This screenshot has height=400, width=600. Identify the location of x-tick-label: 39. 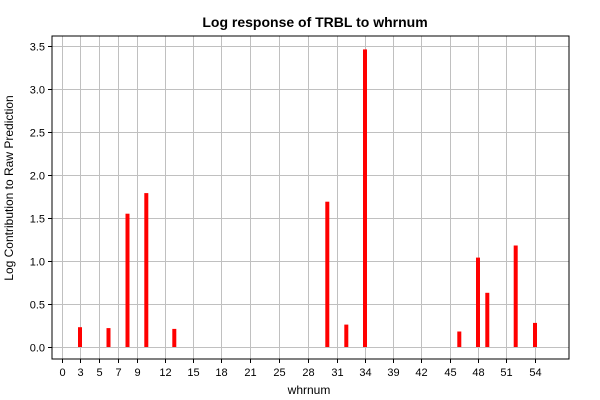
(393, 373).